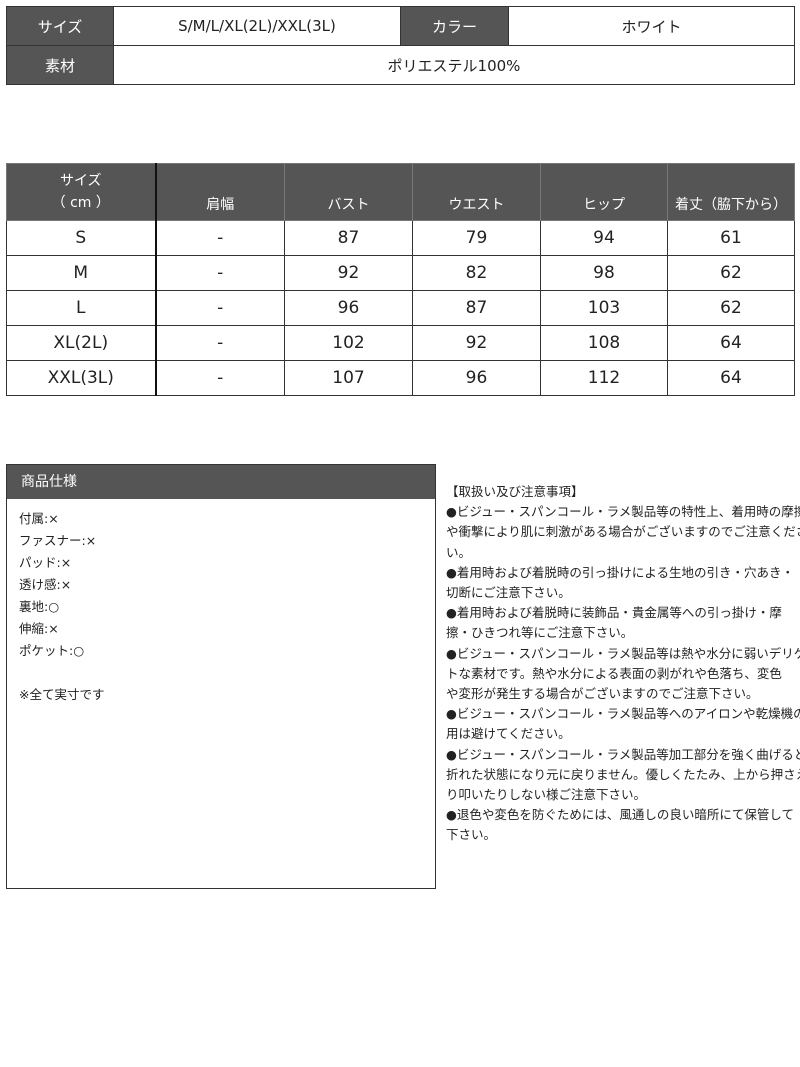  Describe the element at coordinates (80, 203) in the screenshot. I see `header-size-line2: （ cm ）` at that location.